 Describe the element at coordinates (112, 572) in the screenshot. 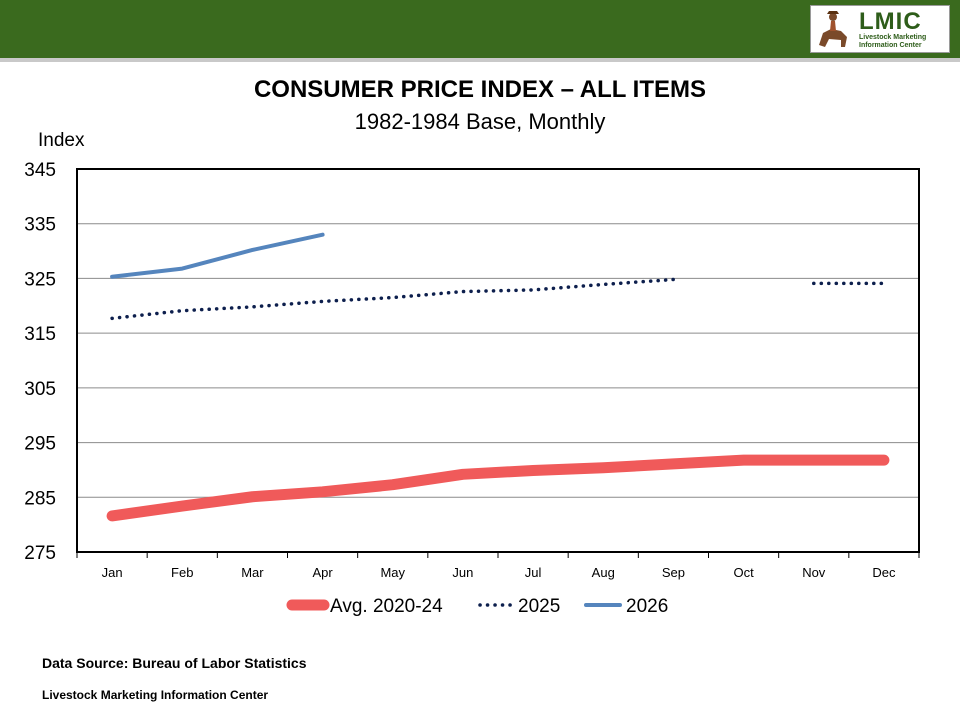

I see `x-tick-label: Jan` at that location.